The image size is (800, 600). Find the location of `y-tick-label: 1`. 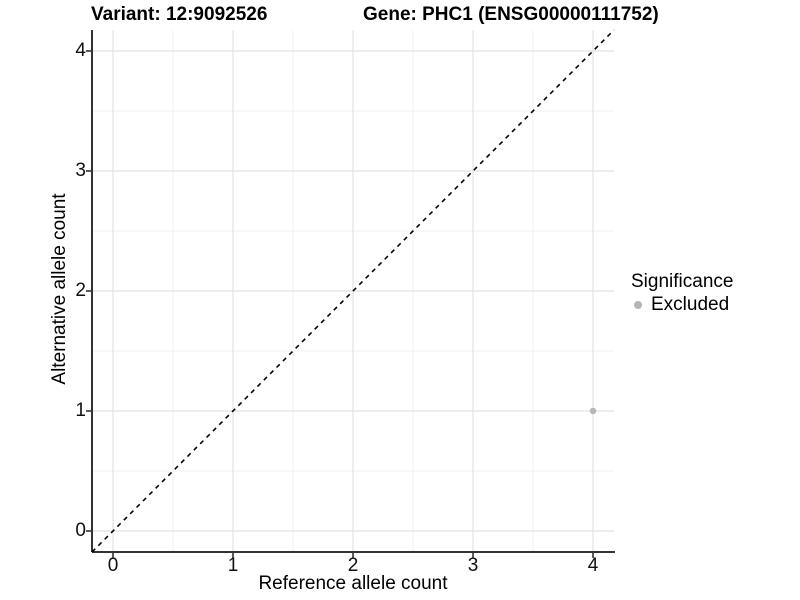

y-tick-label: 1 is located at coordinates (80, 410).